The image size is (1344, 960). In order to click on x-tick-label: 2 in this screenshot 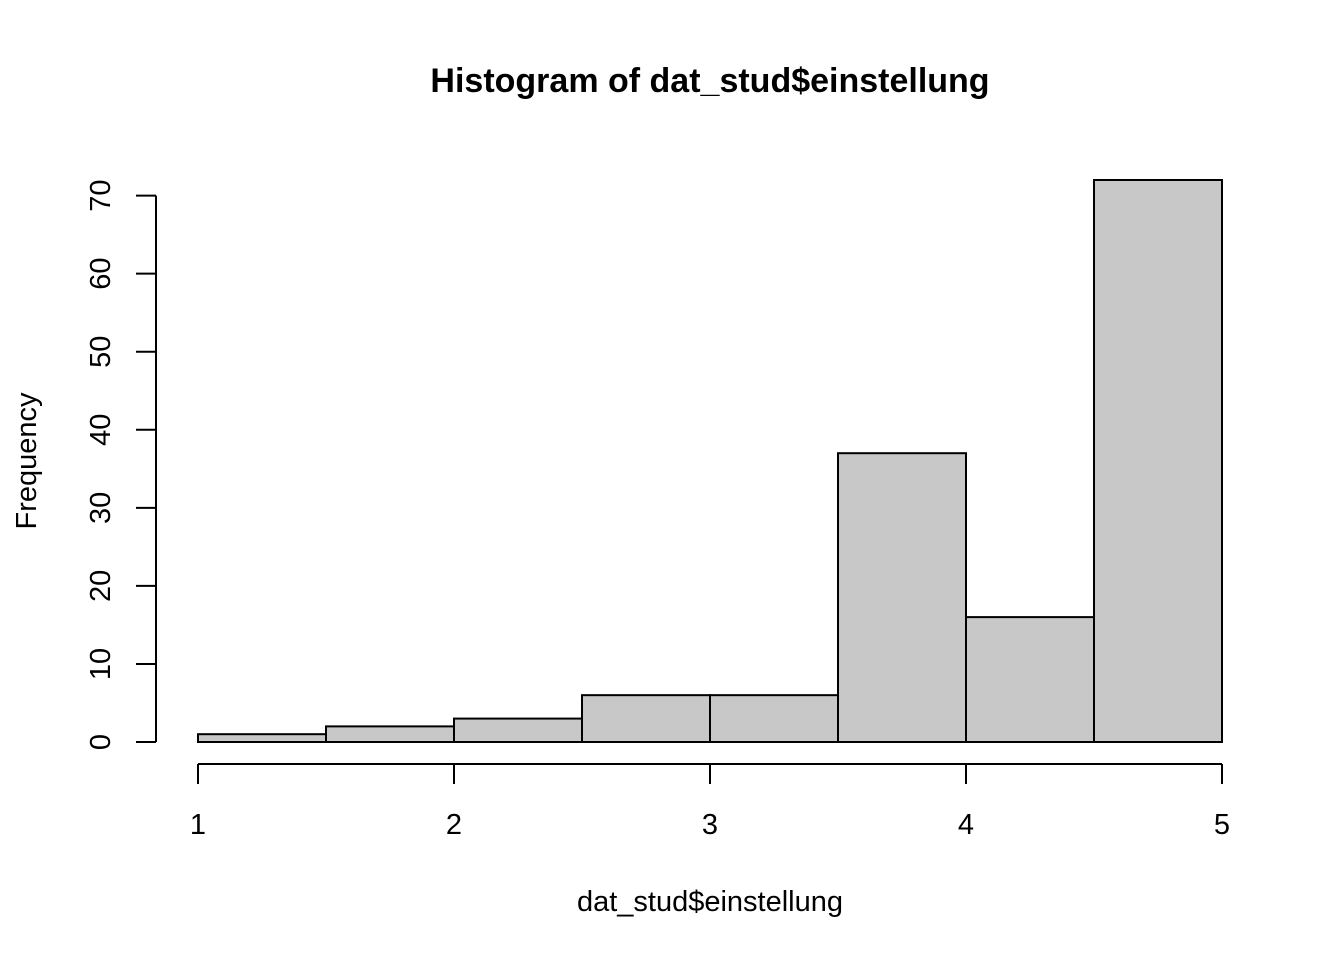, I will do `click(454, 825)`.